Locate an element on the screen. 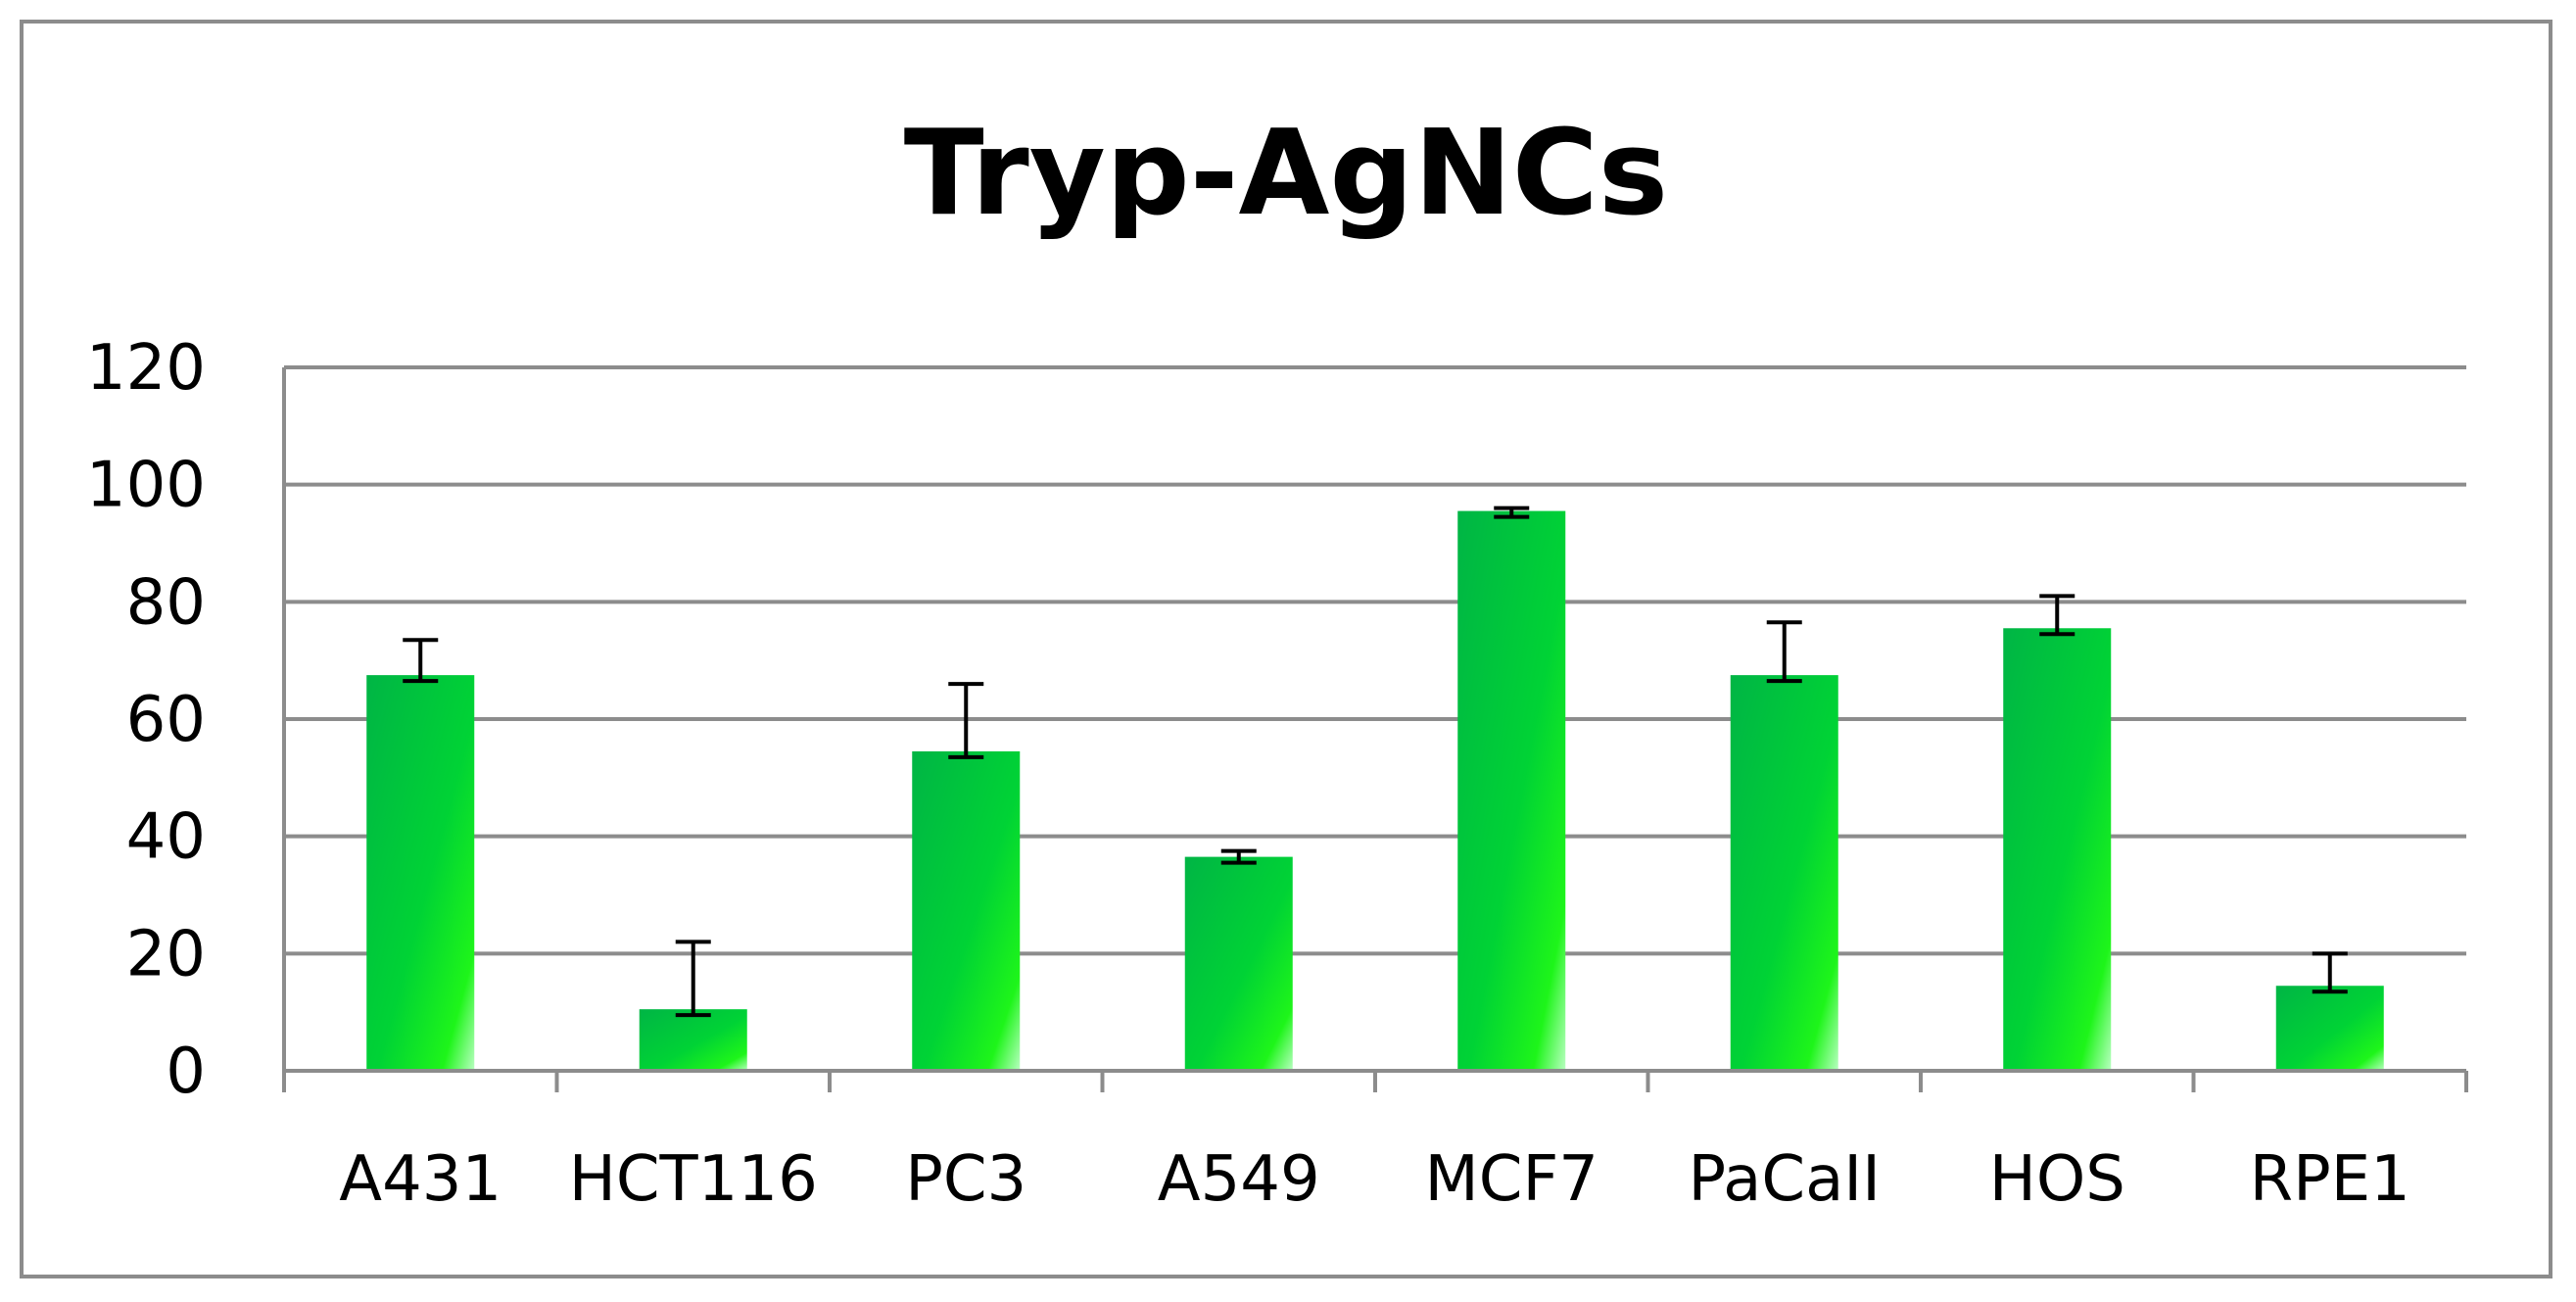 The image size is (2576, 1302). x-tick-label: HCT116 is located at coordinates (693, 1179).